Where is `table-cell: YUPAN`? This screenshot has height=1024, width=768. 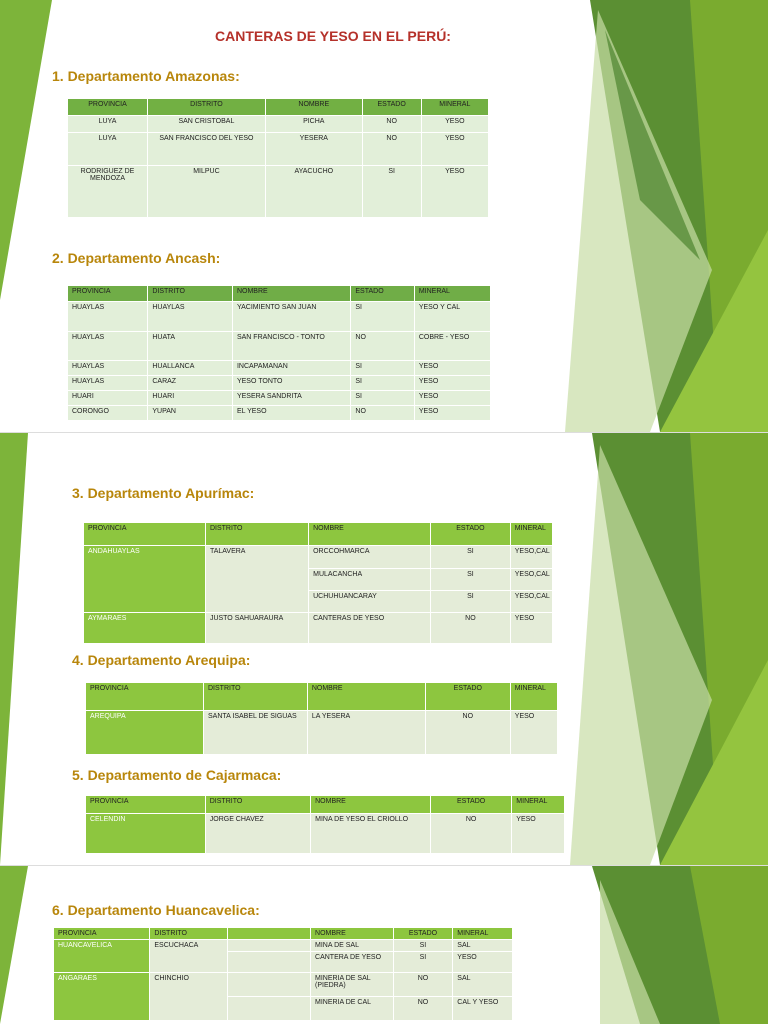 table-cell: YUPAN is located at coordinates (190, 413).